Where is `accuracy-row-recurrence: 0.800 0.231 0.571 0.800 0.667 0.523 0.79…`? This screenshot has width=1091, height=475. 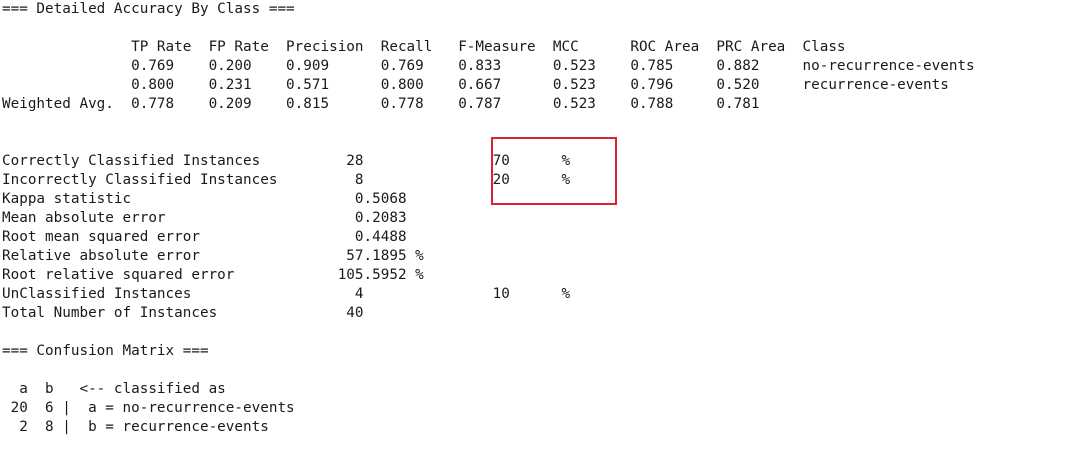
accuracy-row-recurrence: 0.800 0.231 0.571 0.800 0.667 0.523 0.79… is located at coordinates (475, 85).